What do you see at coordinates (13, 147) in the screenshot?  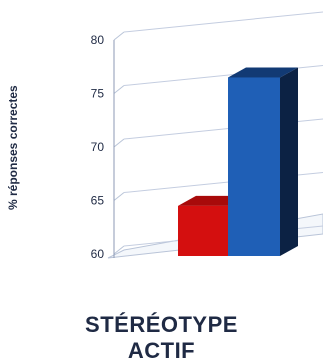 I see `y-axis-label: % réponses correctes` at bounding box center [13, 147].